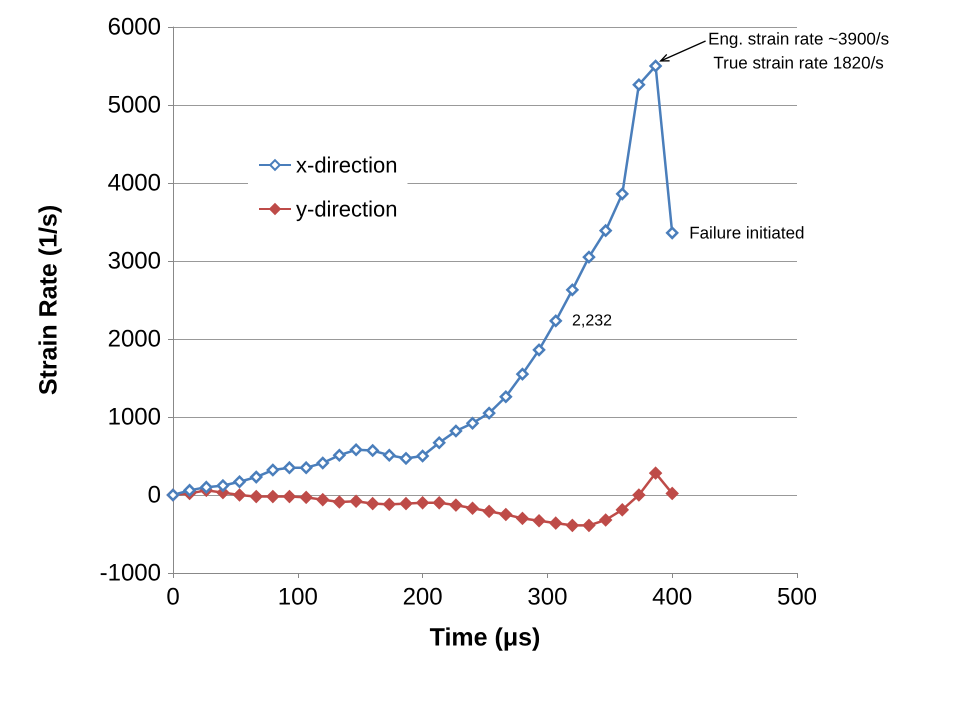  What do you see at coordinates (797, 597) in the screenshot?
I see `x-tick-label: 500` at bounding box center [797, 597].